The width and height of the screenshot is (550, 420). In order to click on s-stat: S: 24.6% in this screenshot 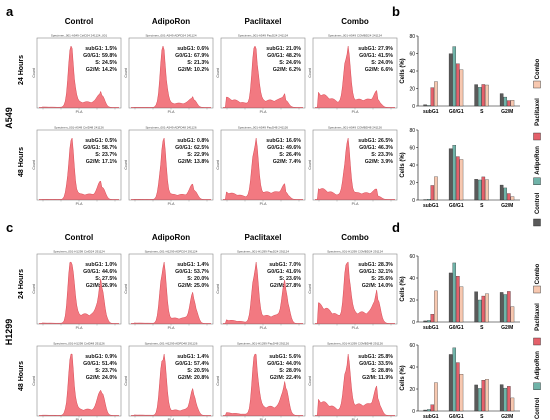, I will do `click(290, 63)`.